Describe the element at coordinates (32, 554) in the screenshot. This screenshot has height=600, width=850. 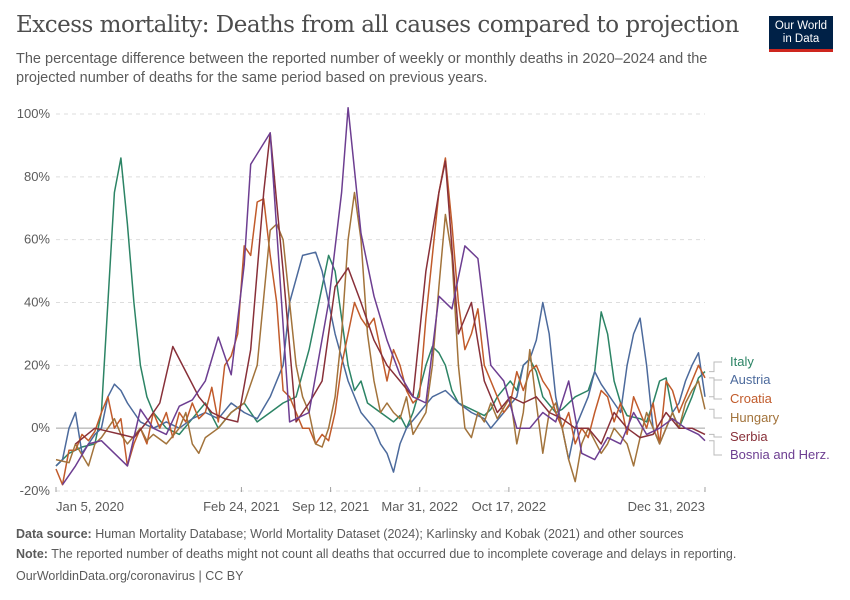
I see `note-label: Note:` at that location.